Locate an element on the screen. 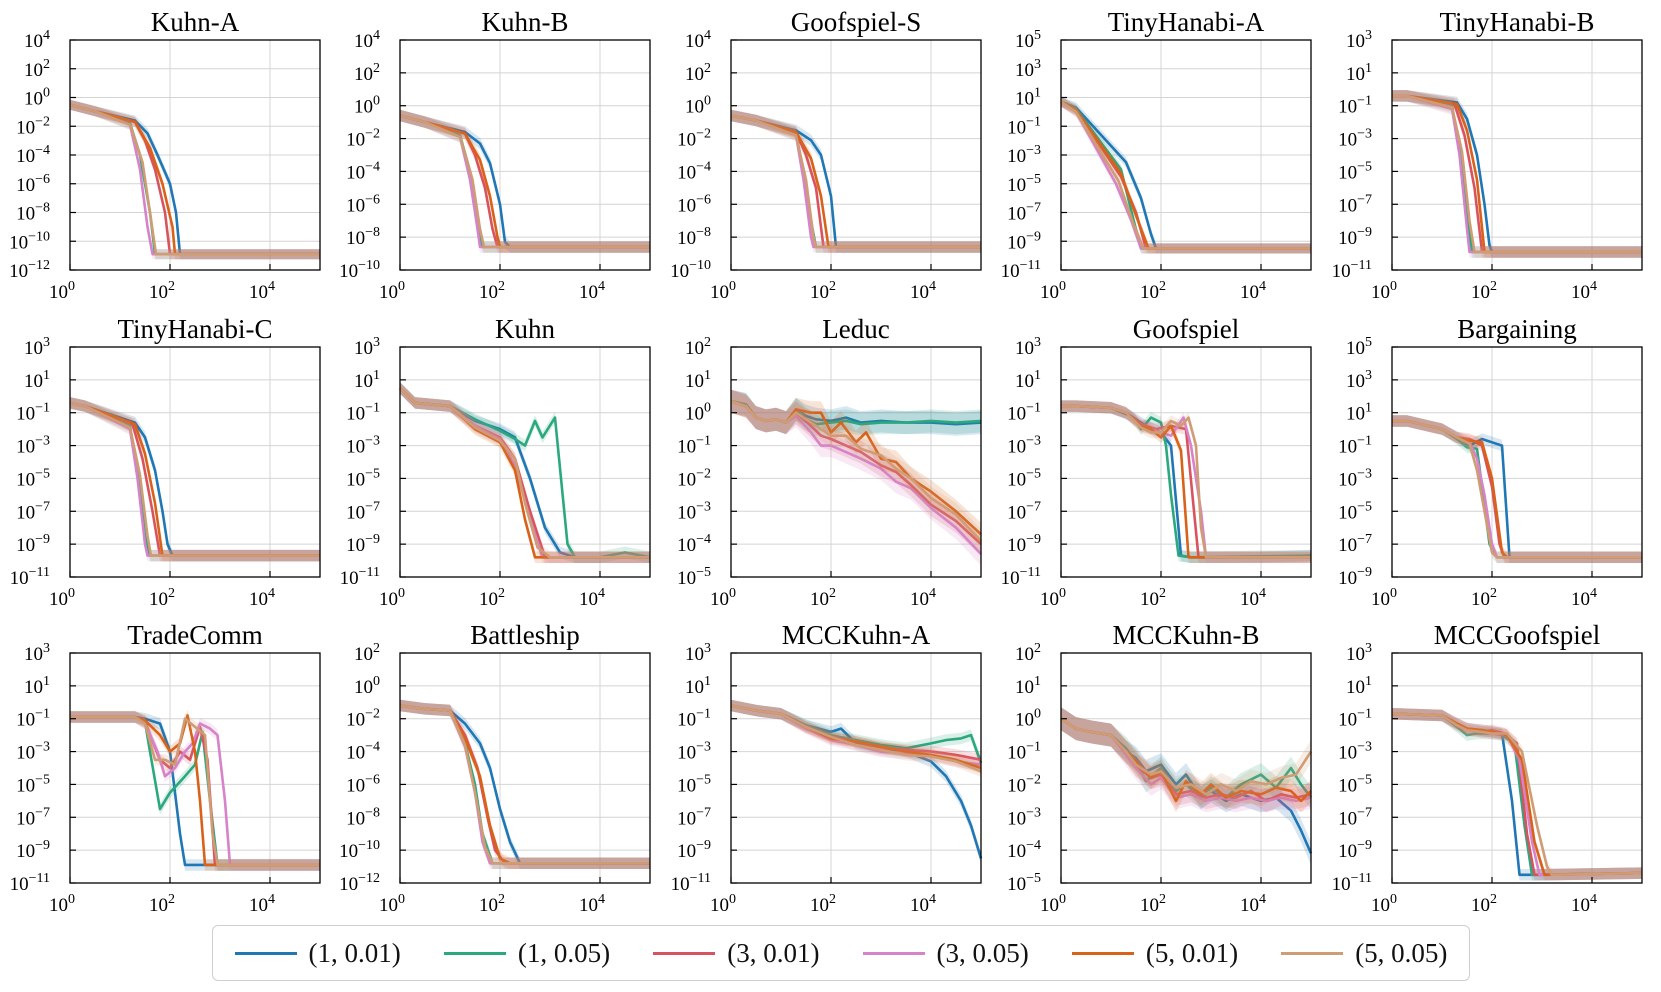  y-tick-label: 10⁻¹² is located at coordinates (359, 883).